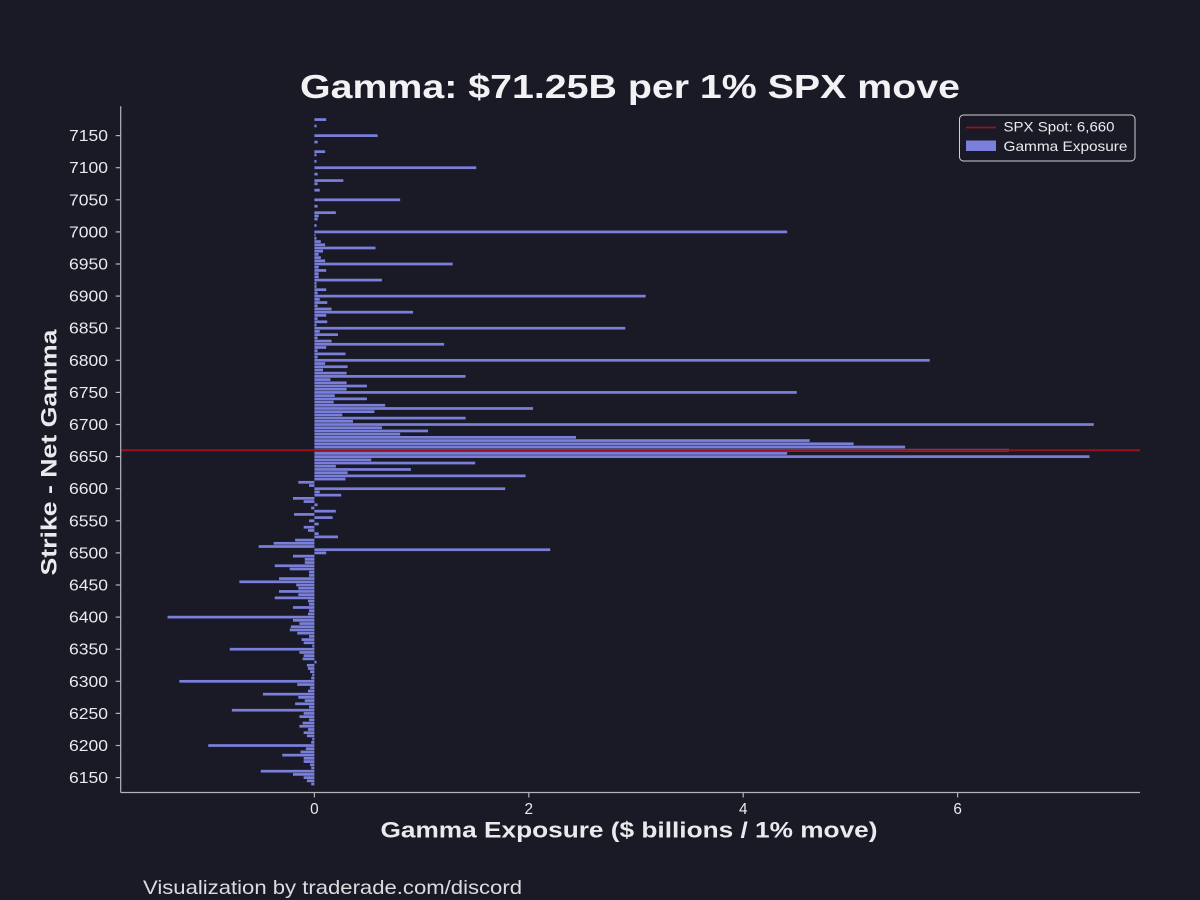 Image resolution: width=1200 pixels, height=900 pixels. Describe the element at coordinates (88, 393) in the screenshot. I see `svg-text: 6750` at that location.